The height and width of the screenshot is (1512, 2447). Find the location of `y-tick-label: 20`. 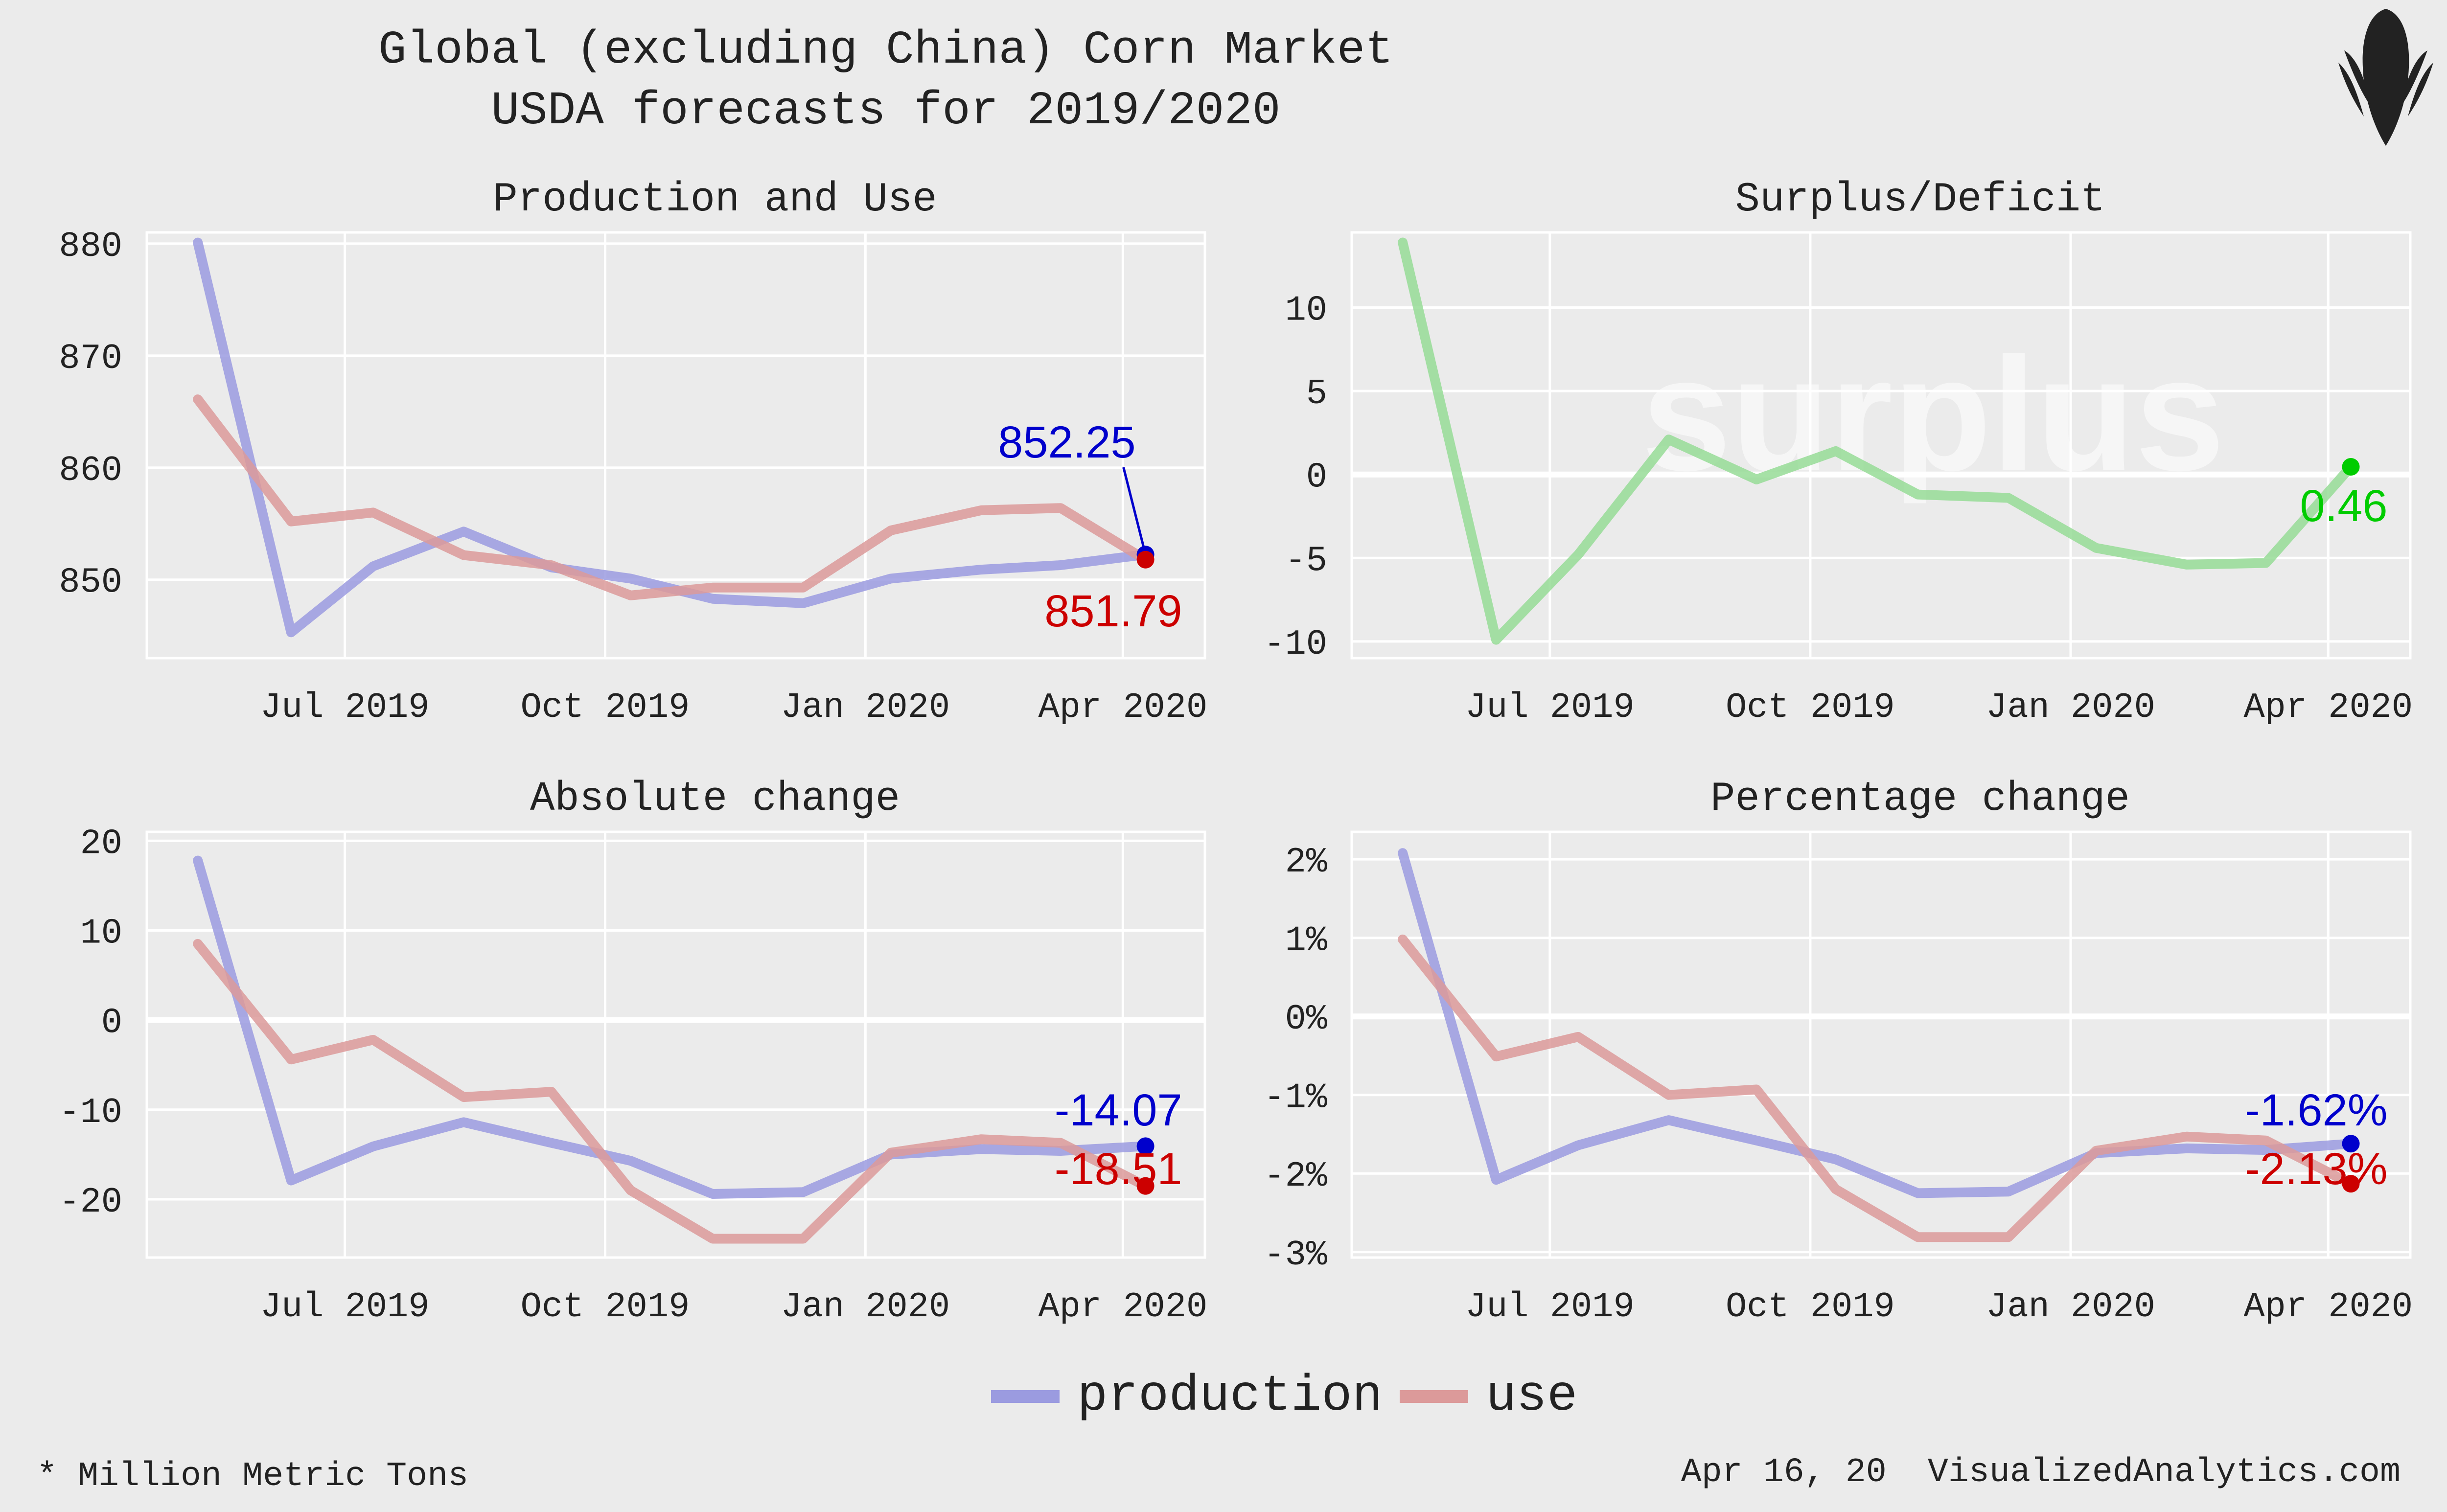

y-tick-label: 20 is located at coordinates (101, 844).